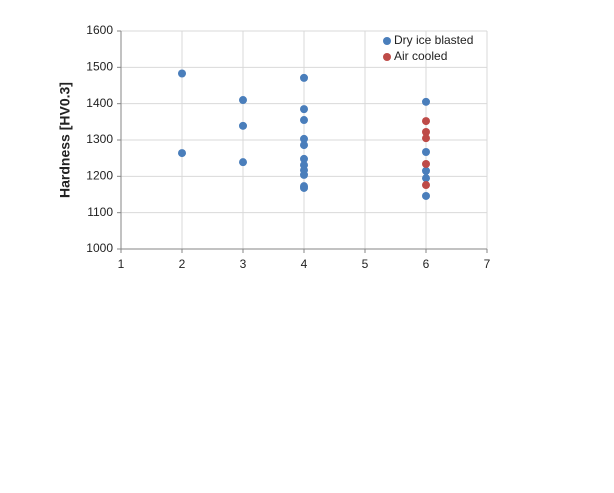 The width and height of the screenshot is (614, 493). Describe the element at coordinates (99, 30) in the screenshot. I see `y-tick-label: 1600` at that location.